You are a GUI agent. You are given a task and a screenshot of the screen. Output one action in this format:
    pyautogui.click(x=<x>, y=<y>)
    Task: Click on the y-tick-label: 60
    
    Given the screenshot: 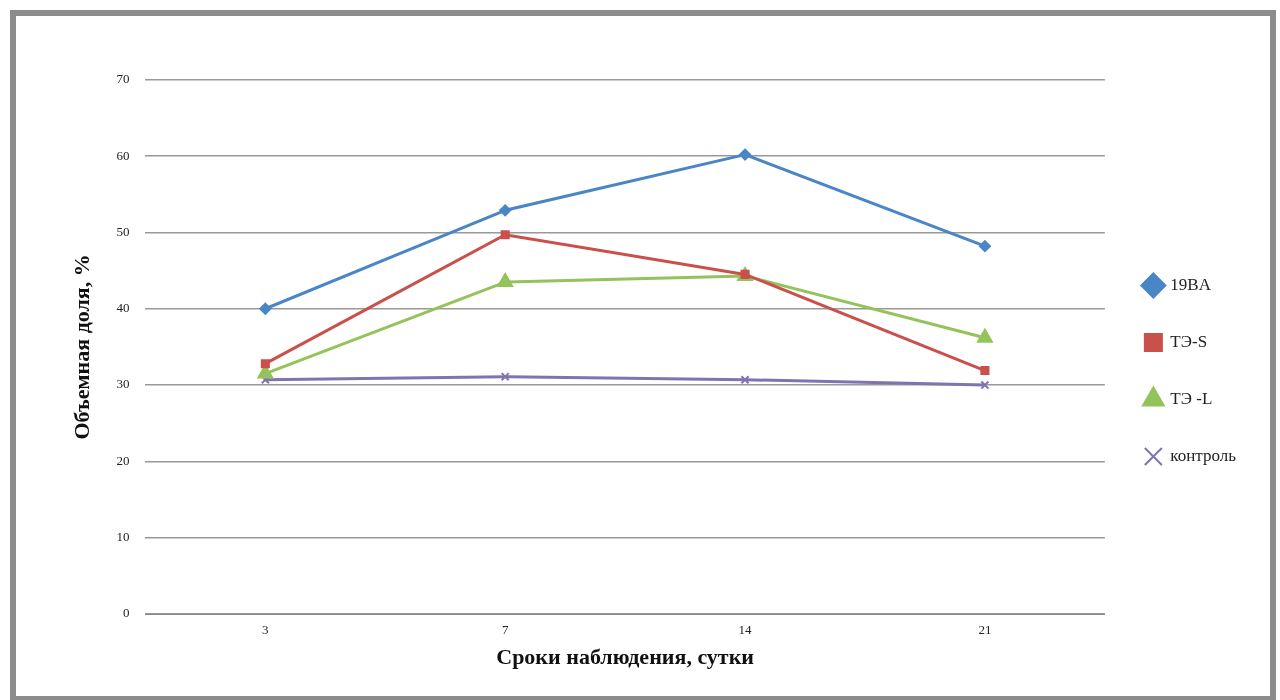 What is the action you would take?
    pyautogui.click(x=123, y=155)
    